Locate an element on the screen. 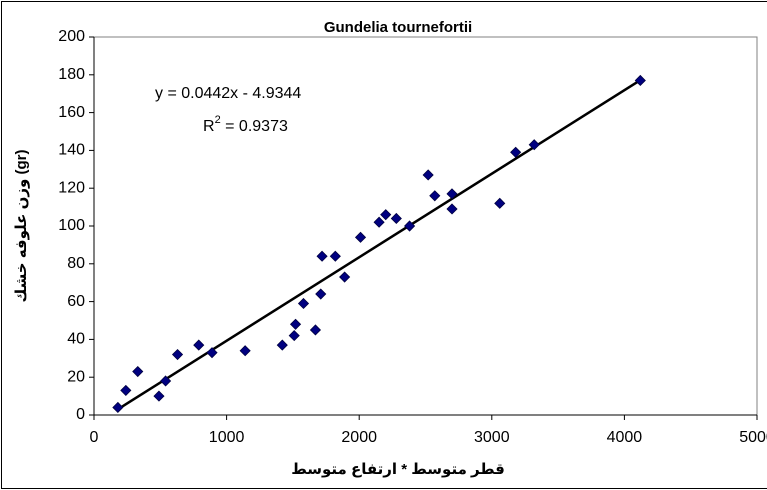 Image resolution: width=767 pixels, height=490 pixels. x-tick-label: 0 is located at coordinates (94, 437).